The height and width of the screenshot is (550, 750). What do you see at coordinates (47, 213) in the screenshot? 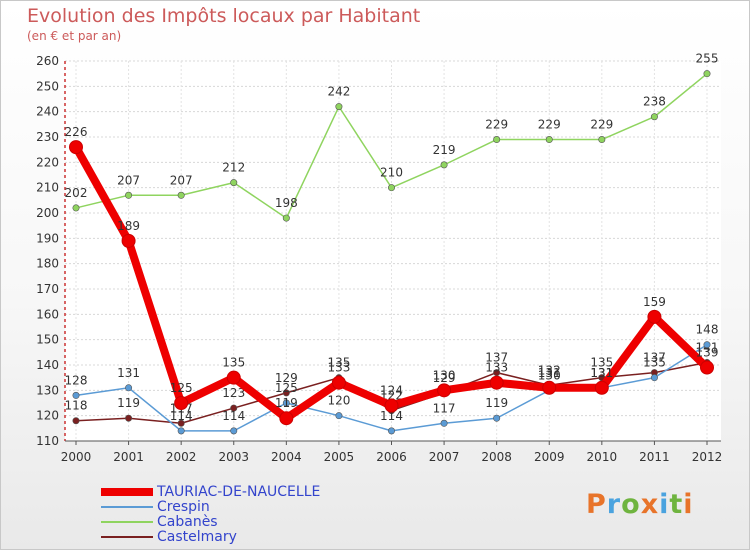
I see `y-tick-label: 200` at bounding box center [47, 213].